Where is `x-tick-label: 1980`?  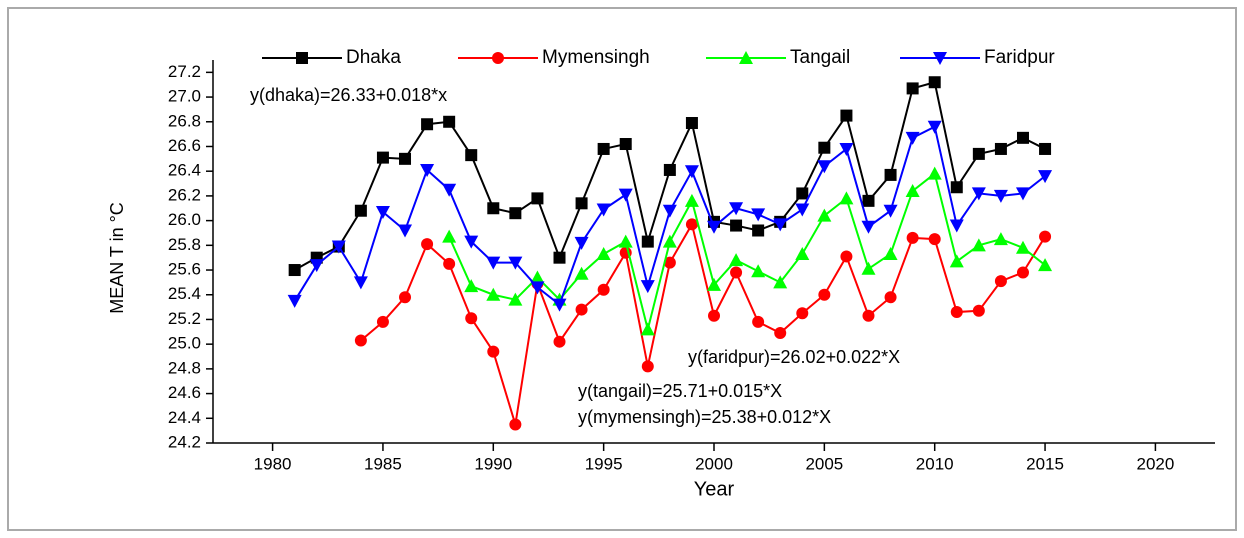 x-tick-label: 1980 is located at coordinates (273, 463).